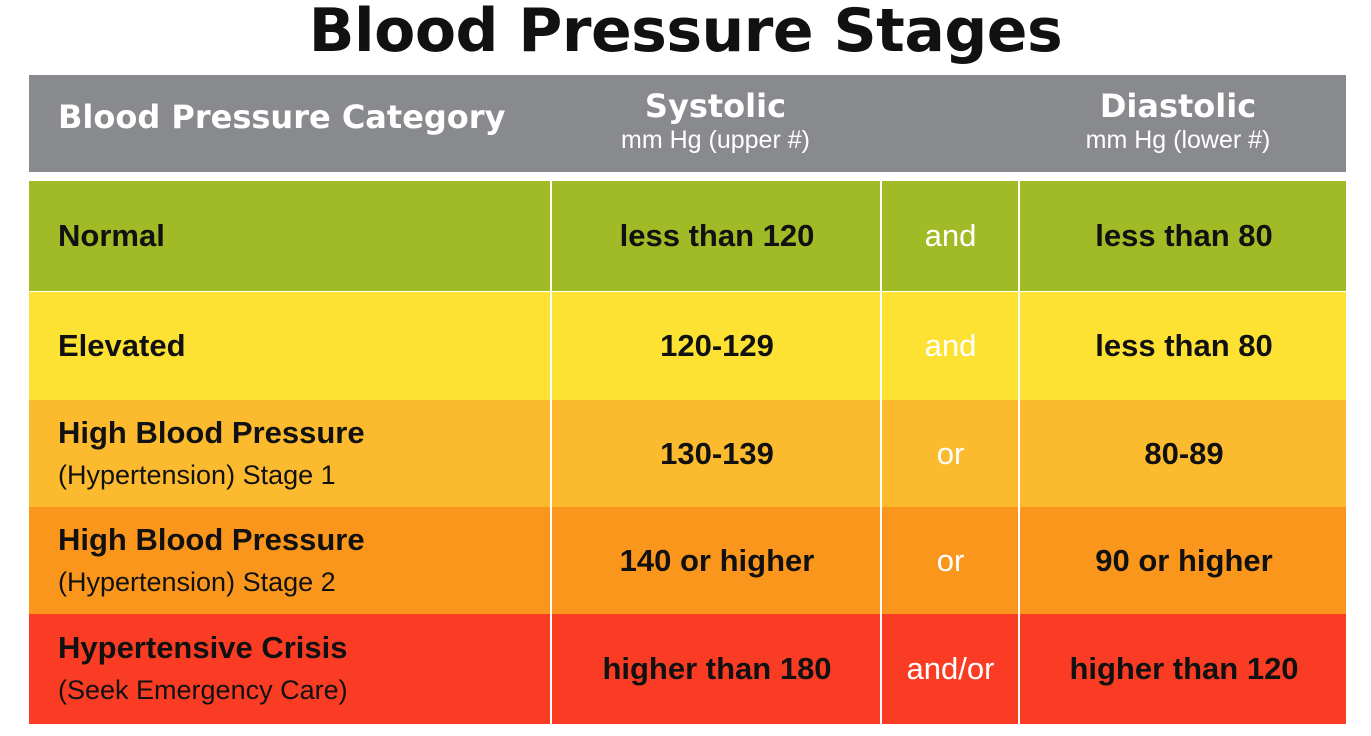 This screenshot has width=1371, height=736. I want to click on table-row: Elevated 120-129 and less than 80, so click(687, 346).